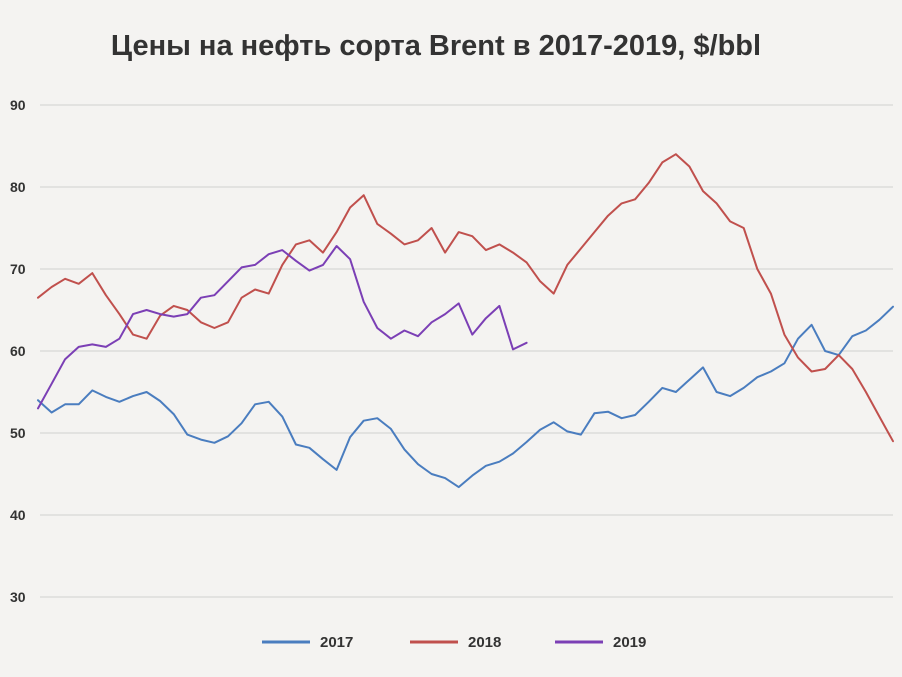 The width and height of the screenshot is (902, 677). I want to click on y-axis-tick-labels: 90 80 70 60 50 40 30, so click(18, 351).